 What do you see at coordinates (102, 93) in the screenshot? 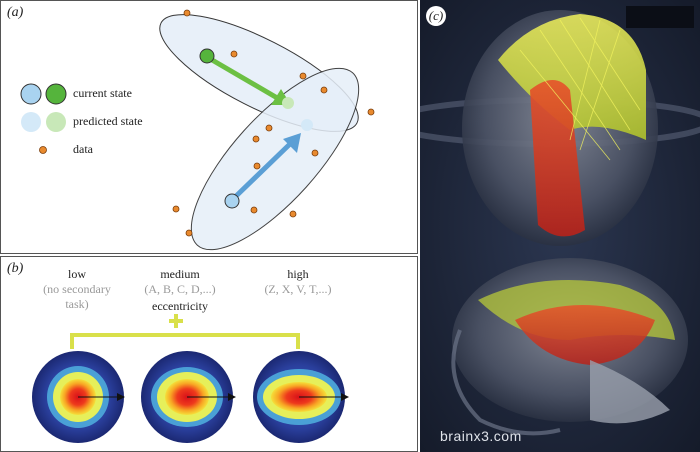
I see `legend-current-label: current state` at bounding box center [102, 93].